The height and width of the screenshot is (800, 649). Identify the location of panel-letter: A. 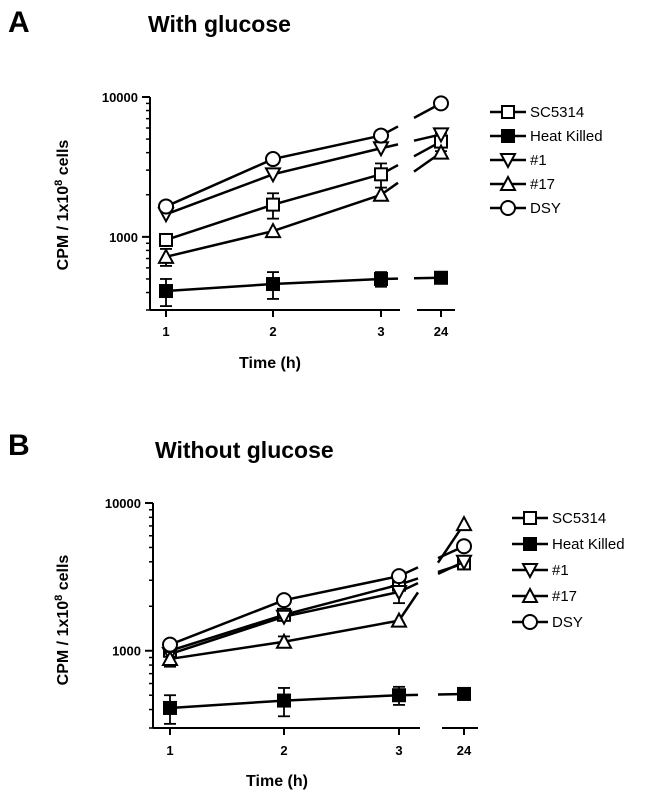
(19, 22).